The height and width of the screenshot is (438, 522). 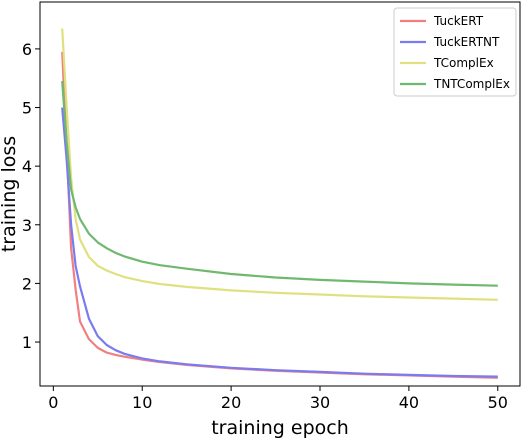 What do you see at coordinates (231, 402) in the screenshot?
I see `x-tick-label: 20` at bounding box center [231, 402].